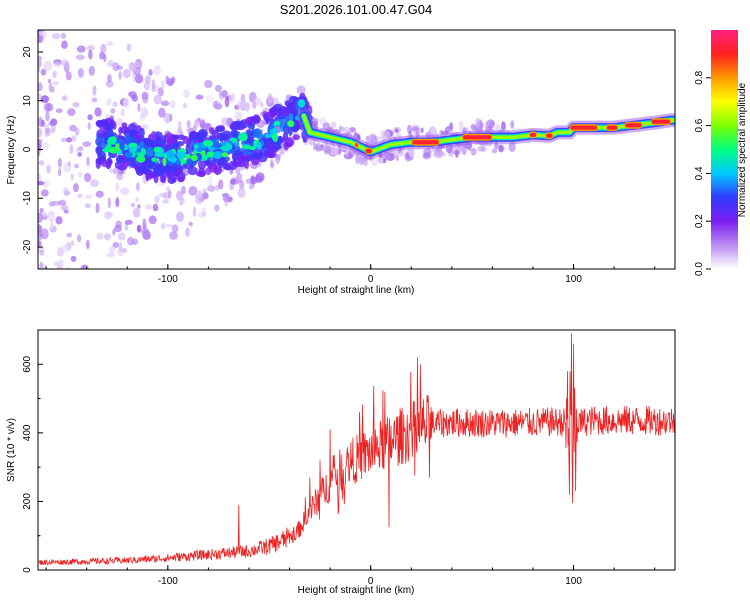  Describe the element at coordinates (699, 269) in the screenshot. I see `colorbar-tick-label: 0.0` at that location.